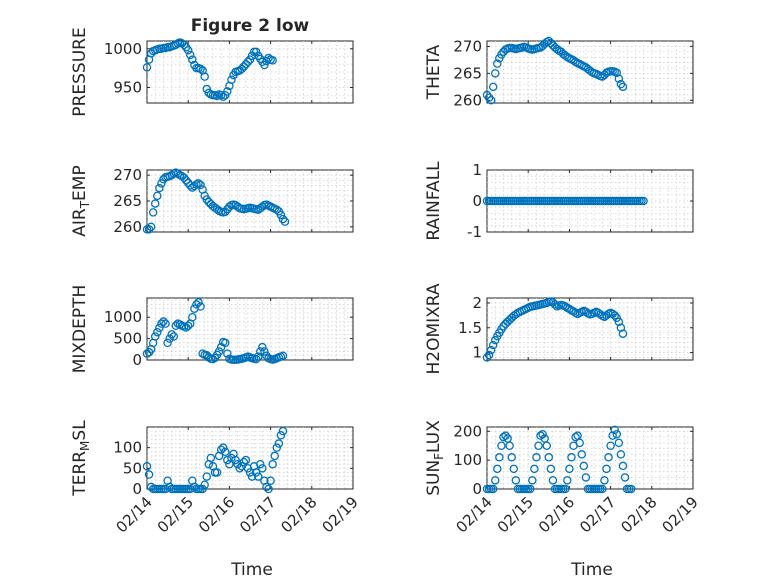 This screenshot has width=778, height=583. Describe the element at coordinates (434, 201) in the screenshot. I see `rainfall-ylabel: RAINFALL` at that location.